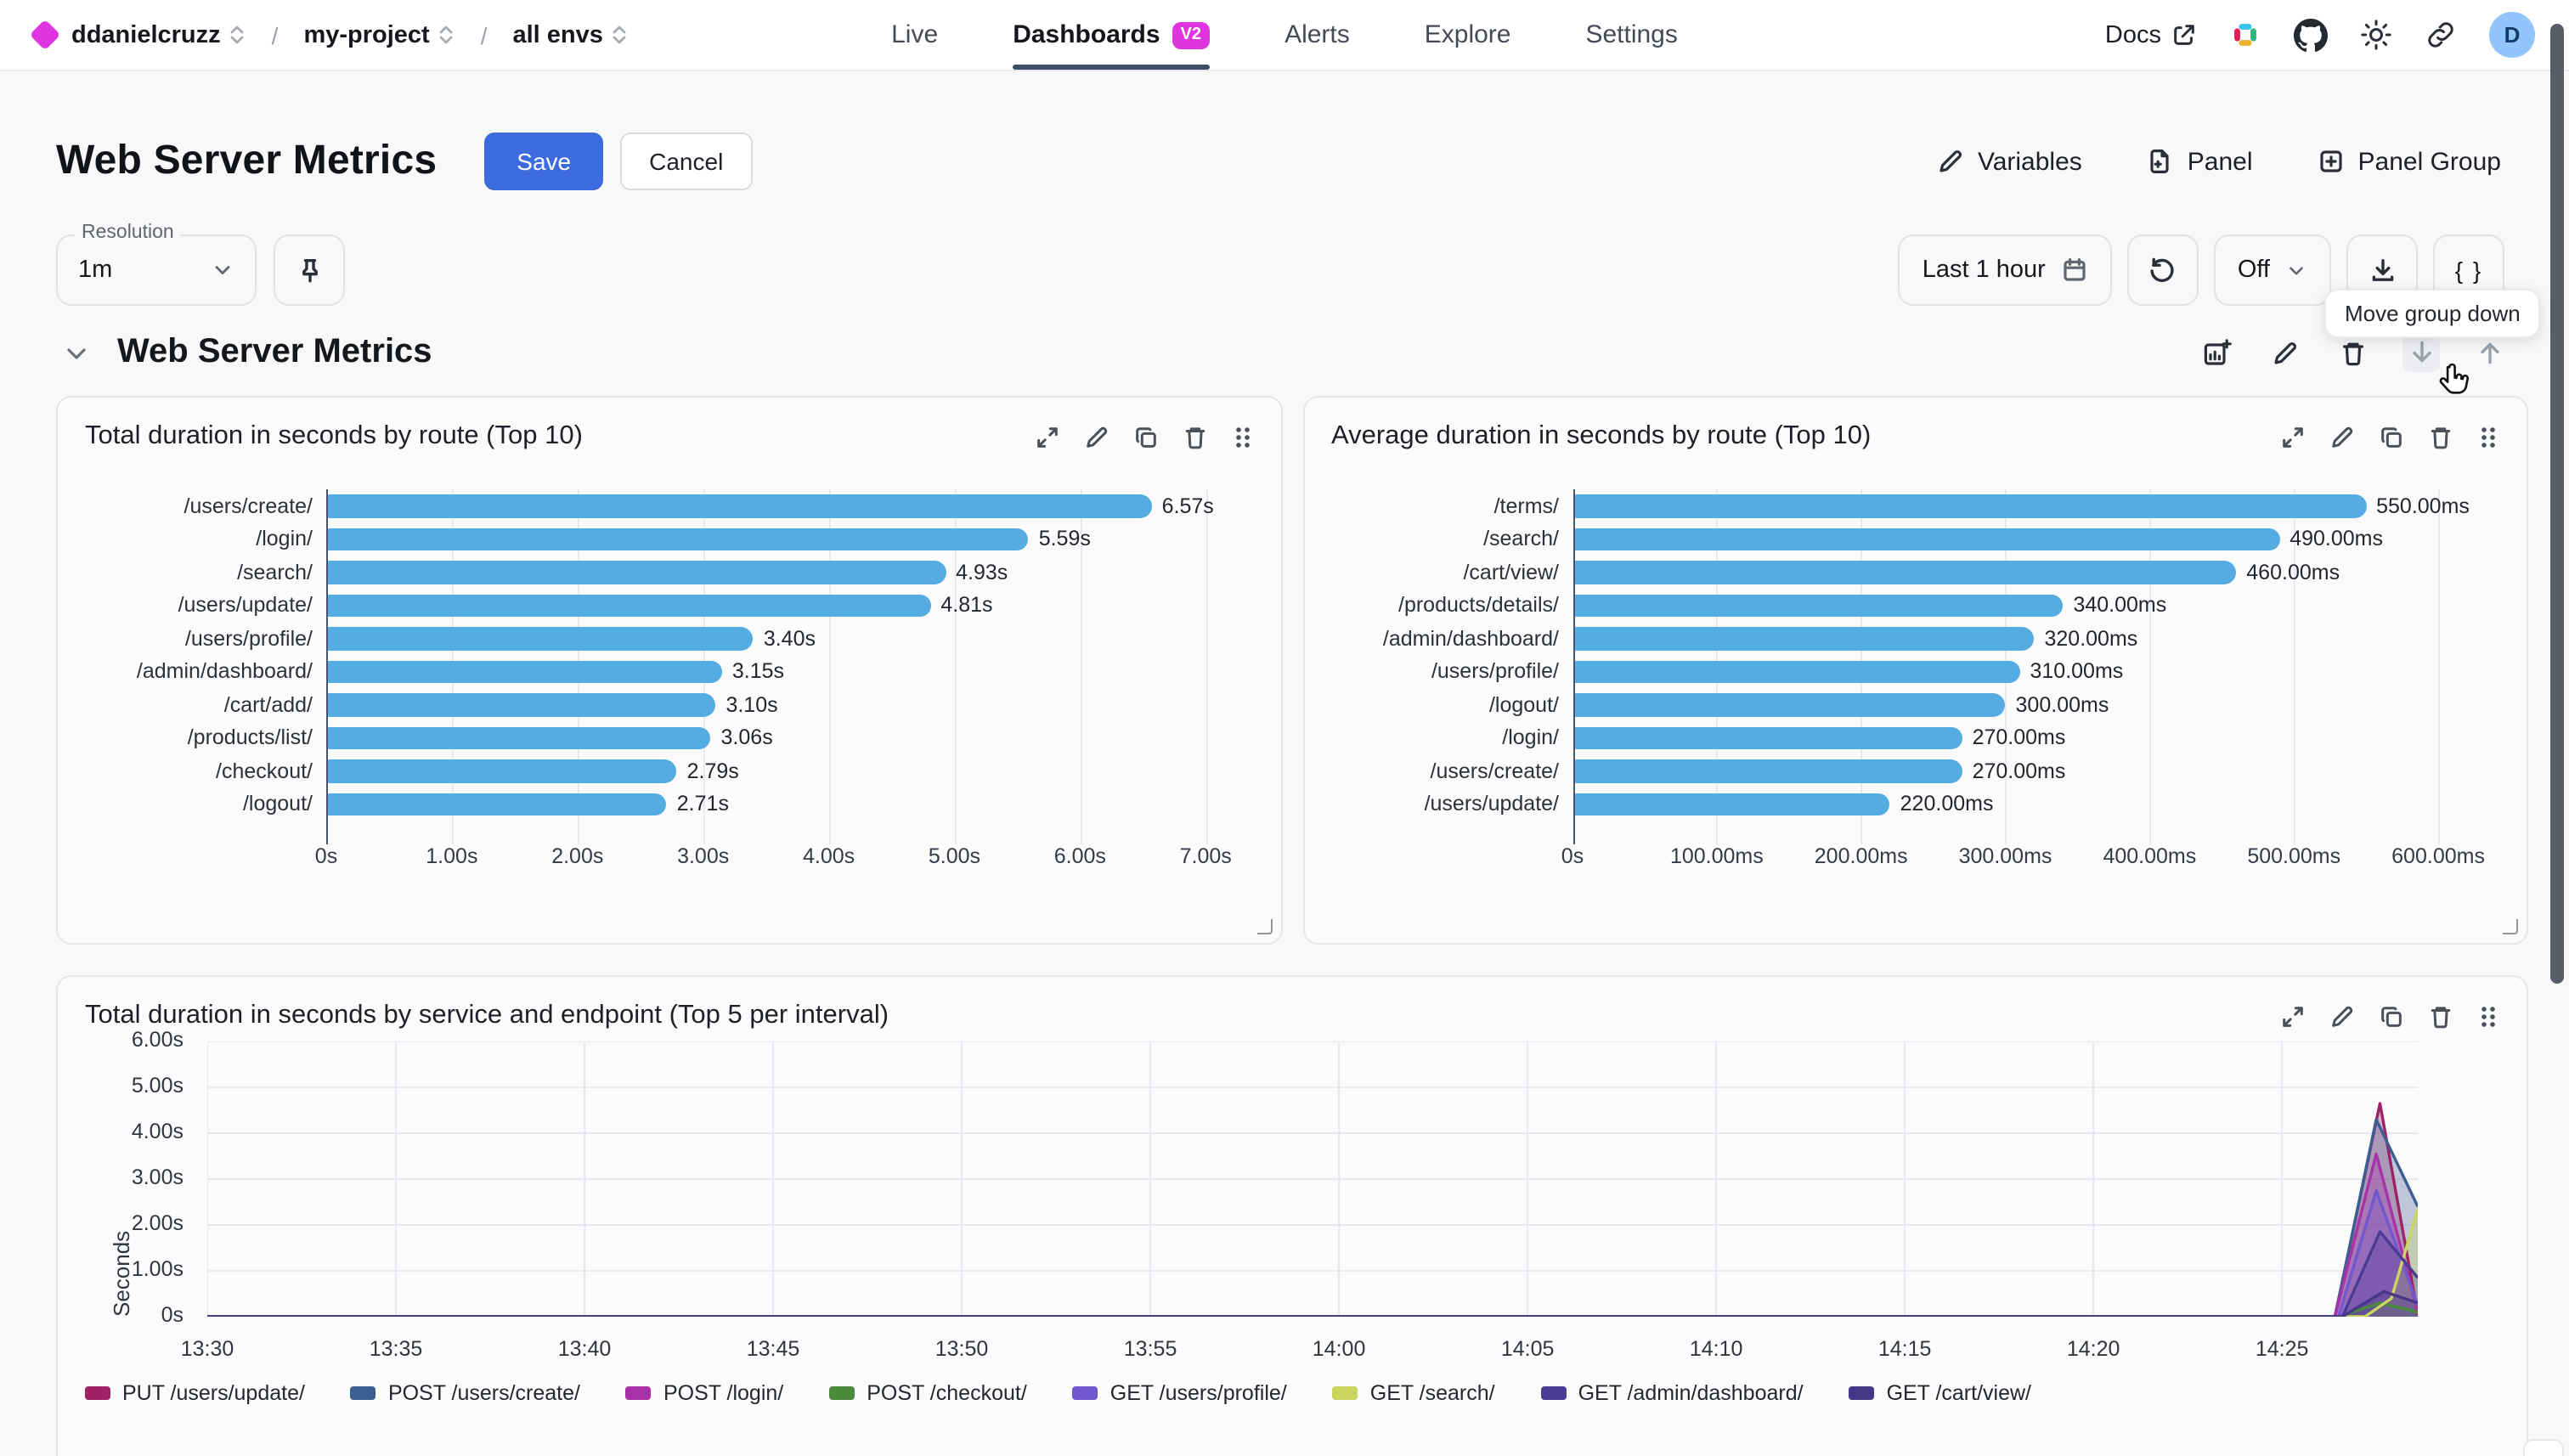 The width and height of the screenshot is (2569, 1456). Describe the element at coordinates (2005, 270) in the screenshot. I see `time-range-button: Last 1 hour` at that location.